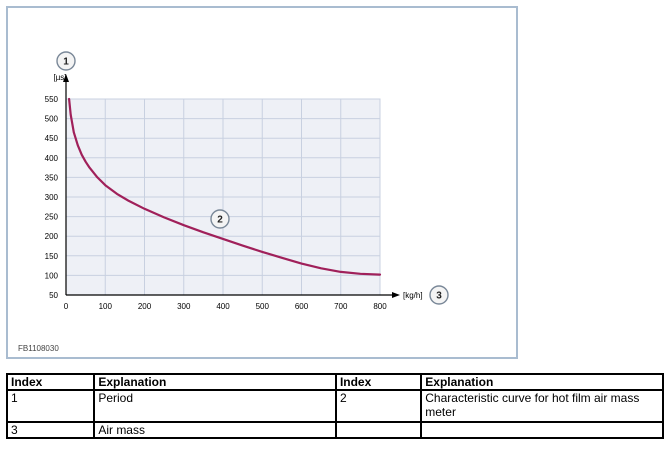 The width and height of the screenshot is (670, 451). I want to click on table-cell: Period, so click(215, 406).